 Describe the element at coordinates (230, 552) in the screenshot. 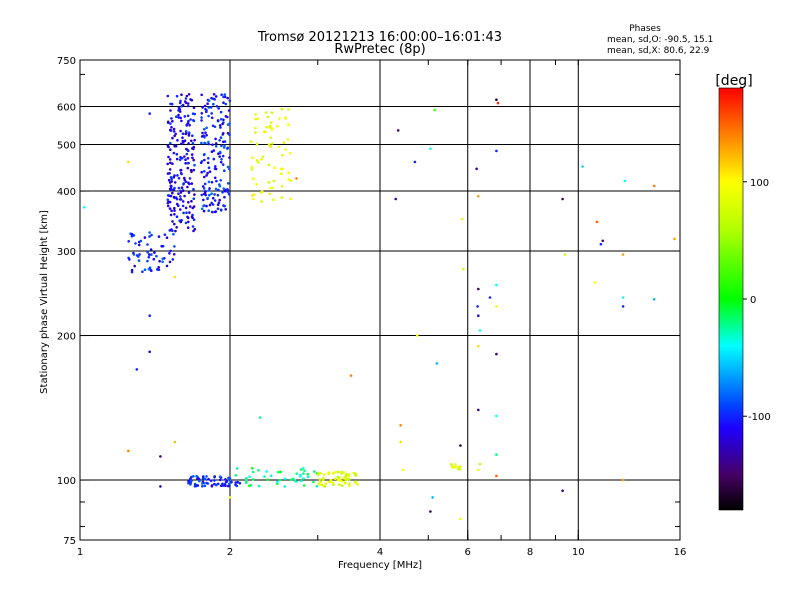

I see `x-tick-label: 2` at that location.